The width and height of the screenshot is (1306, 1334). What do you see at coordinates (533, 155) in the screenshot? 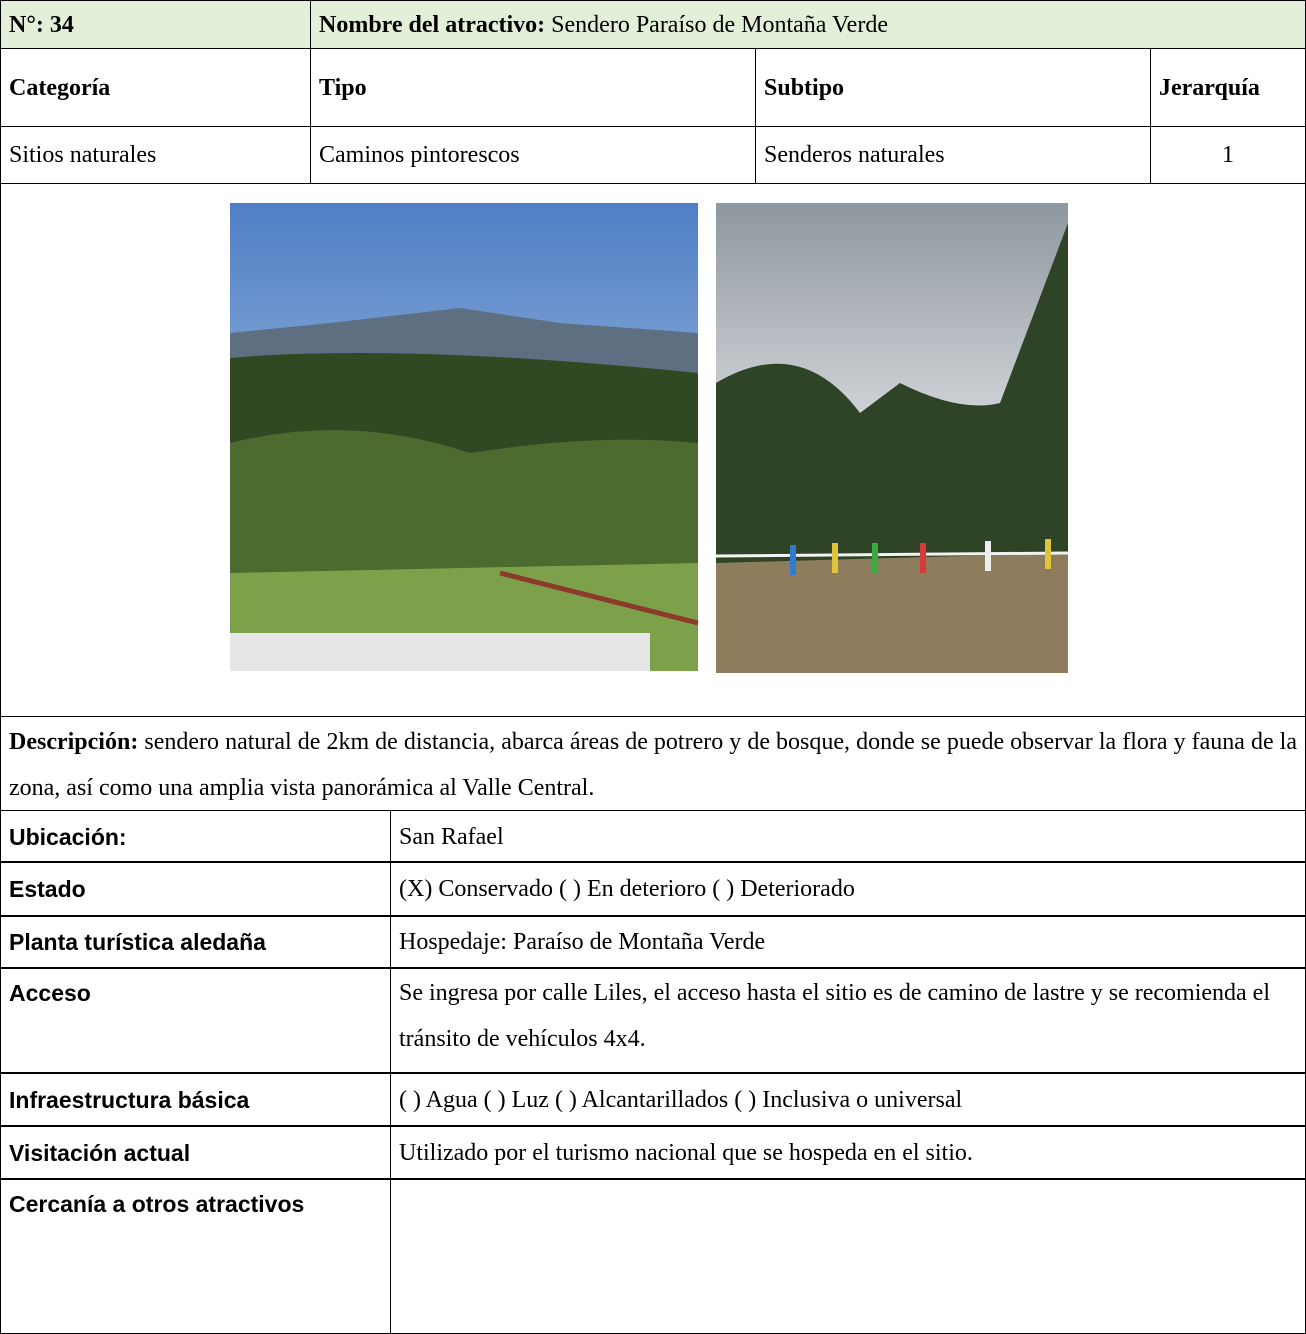
I see `cell: Caminos pintorescos` at bounding box center [533, 155].